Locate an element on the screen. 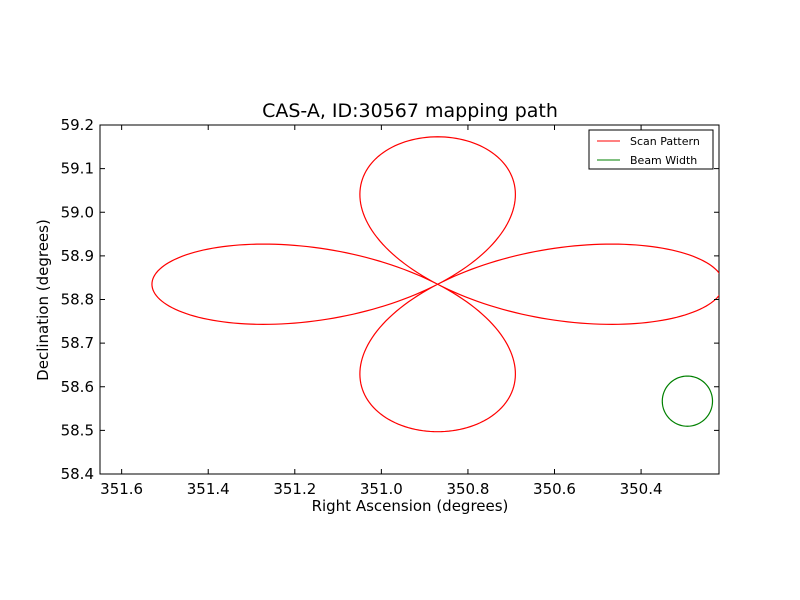 This screenshot has width=800, height=600. y-tick-label: 58.8 is located at coordinates (77, 300).